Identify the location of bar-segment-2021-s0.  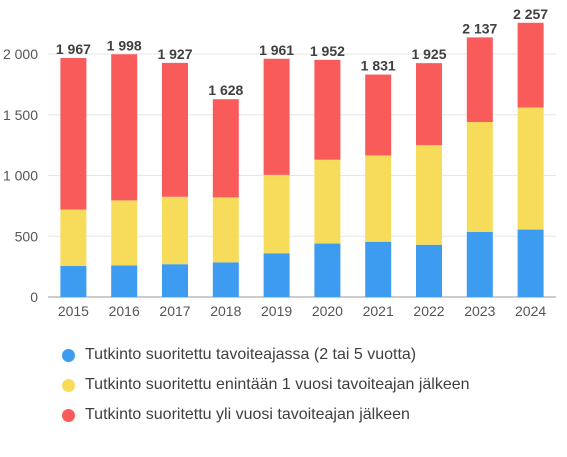
(378, 269).